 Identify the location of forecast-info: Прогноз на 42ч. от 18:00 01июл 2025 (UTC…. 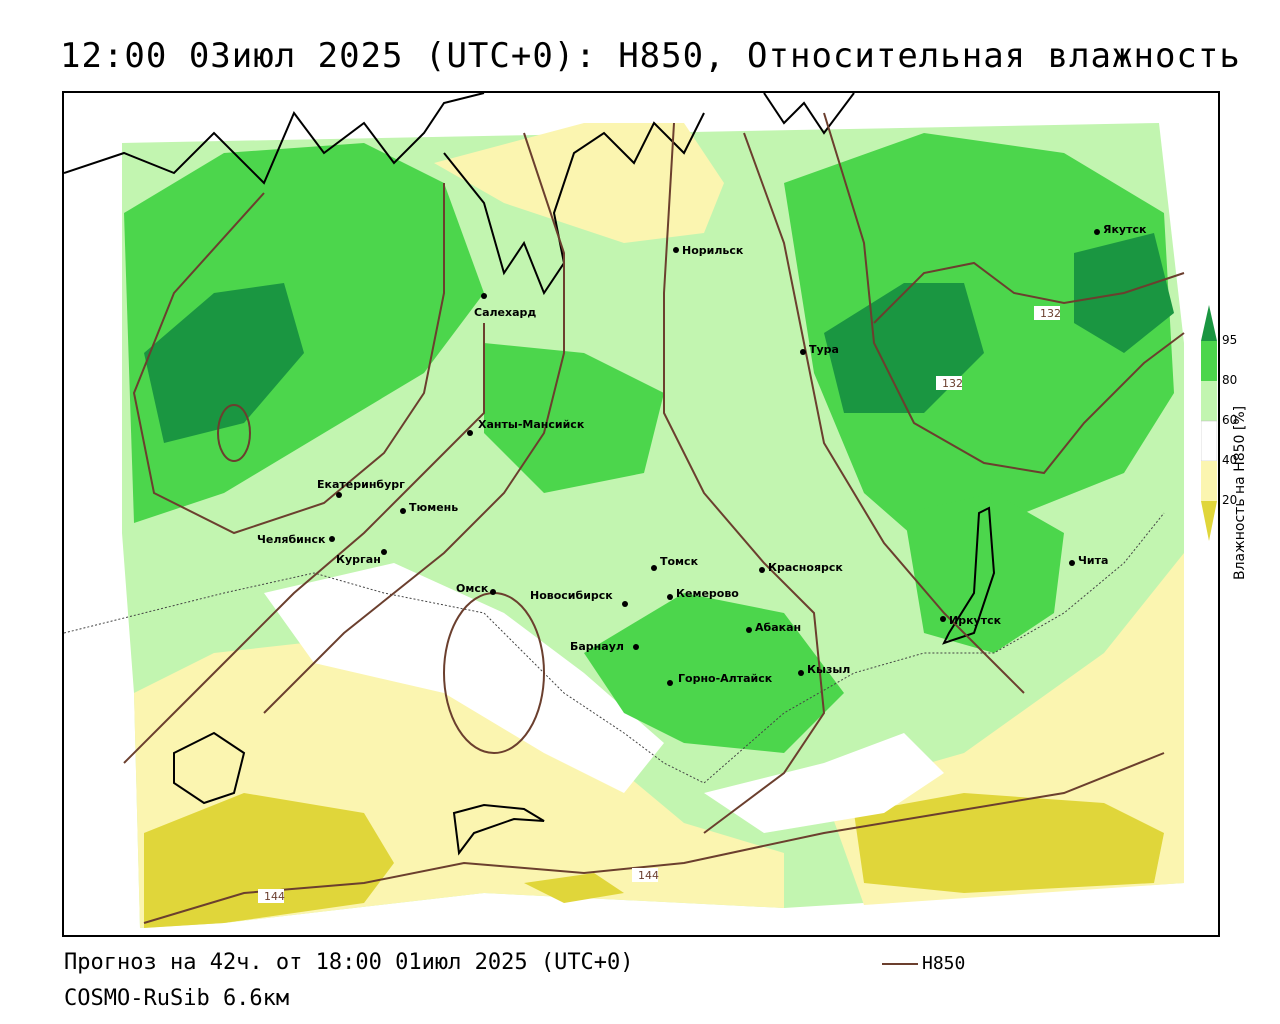
(349, 962).